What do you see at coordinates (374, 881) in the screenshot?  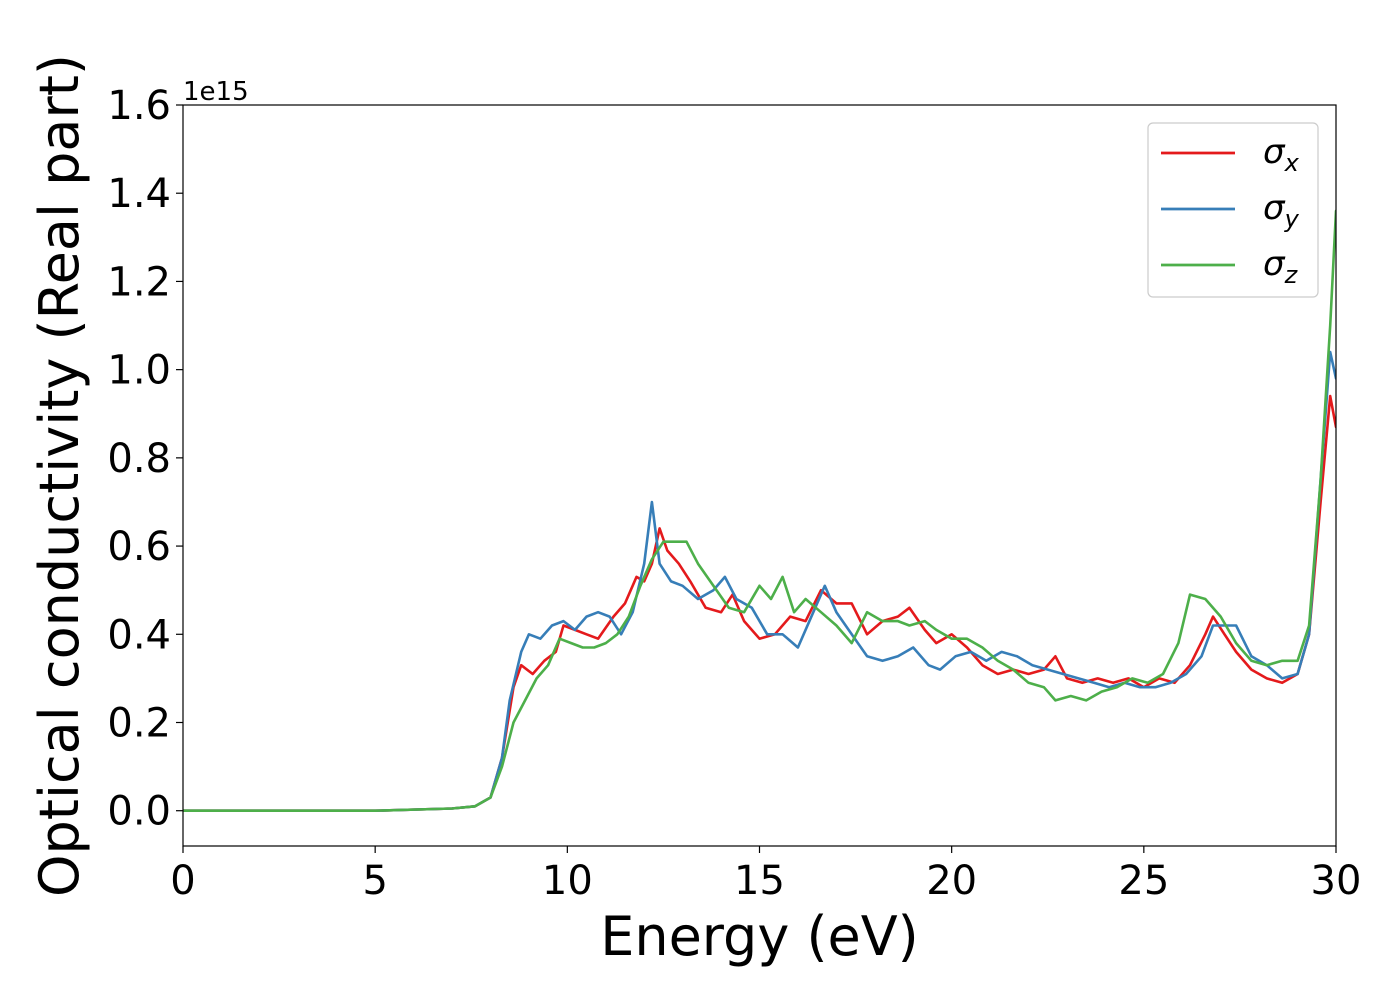 I see `x-tick-label: 5` at bounding box center [374, 881].